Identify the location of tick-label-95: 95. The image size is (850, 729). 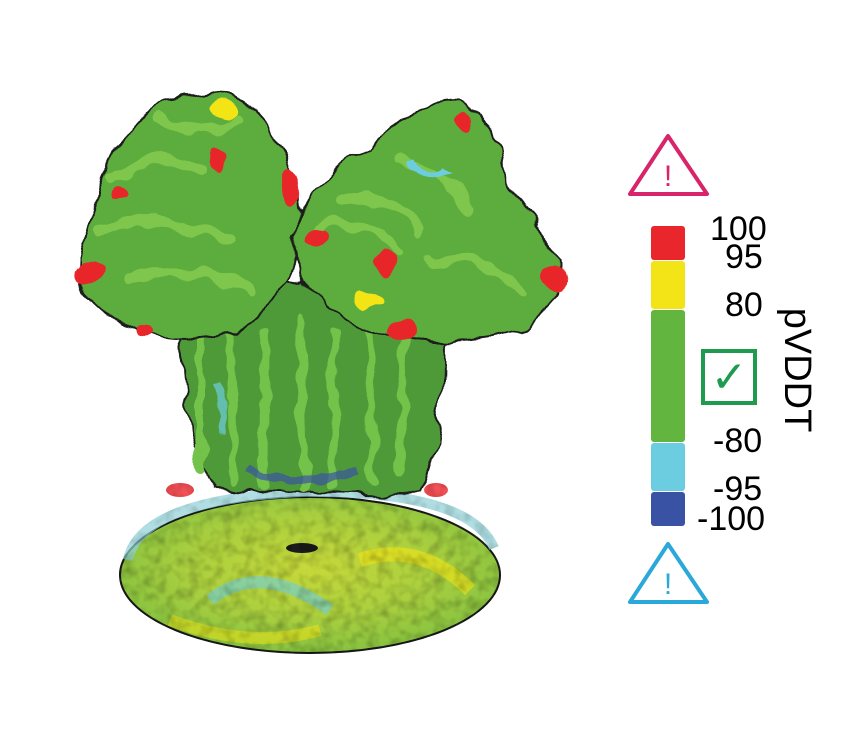
(744, 257).